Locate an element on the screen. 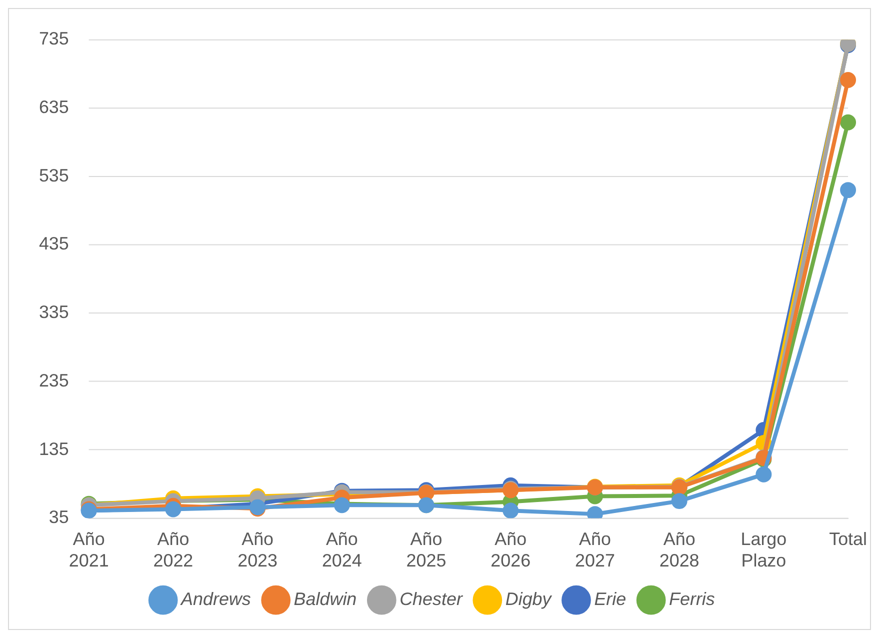 This screenshot has height=640, width=881. legend-label: Baldwin is located at coordinates (325, 599).